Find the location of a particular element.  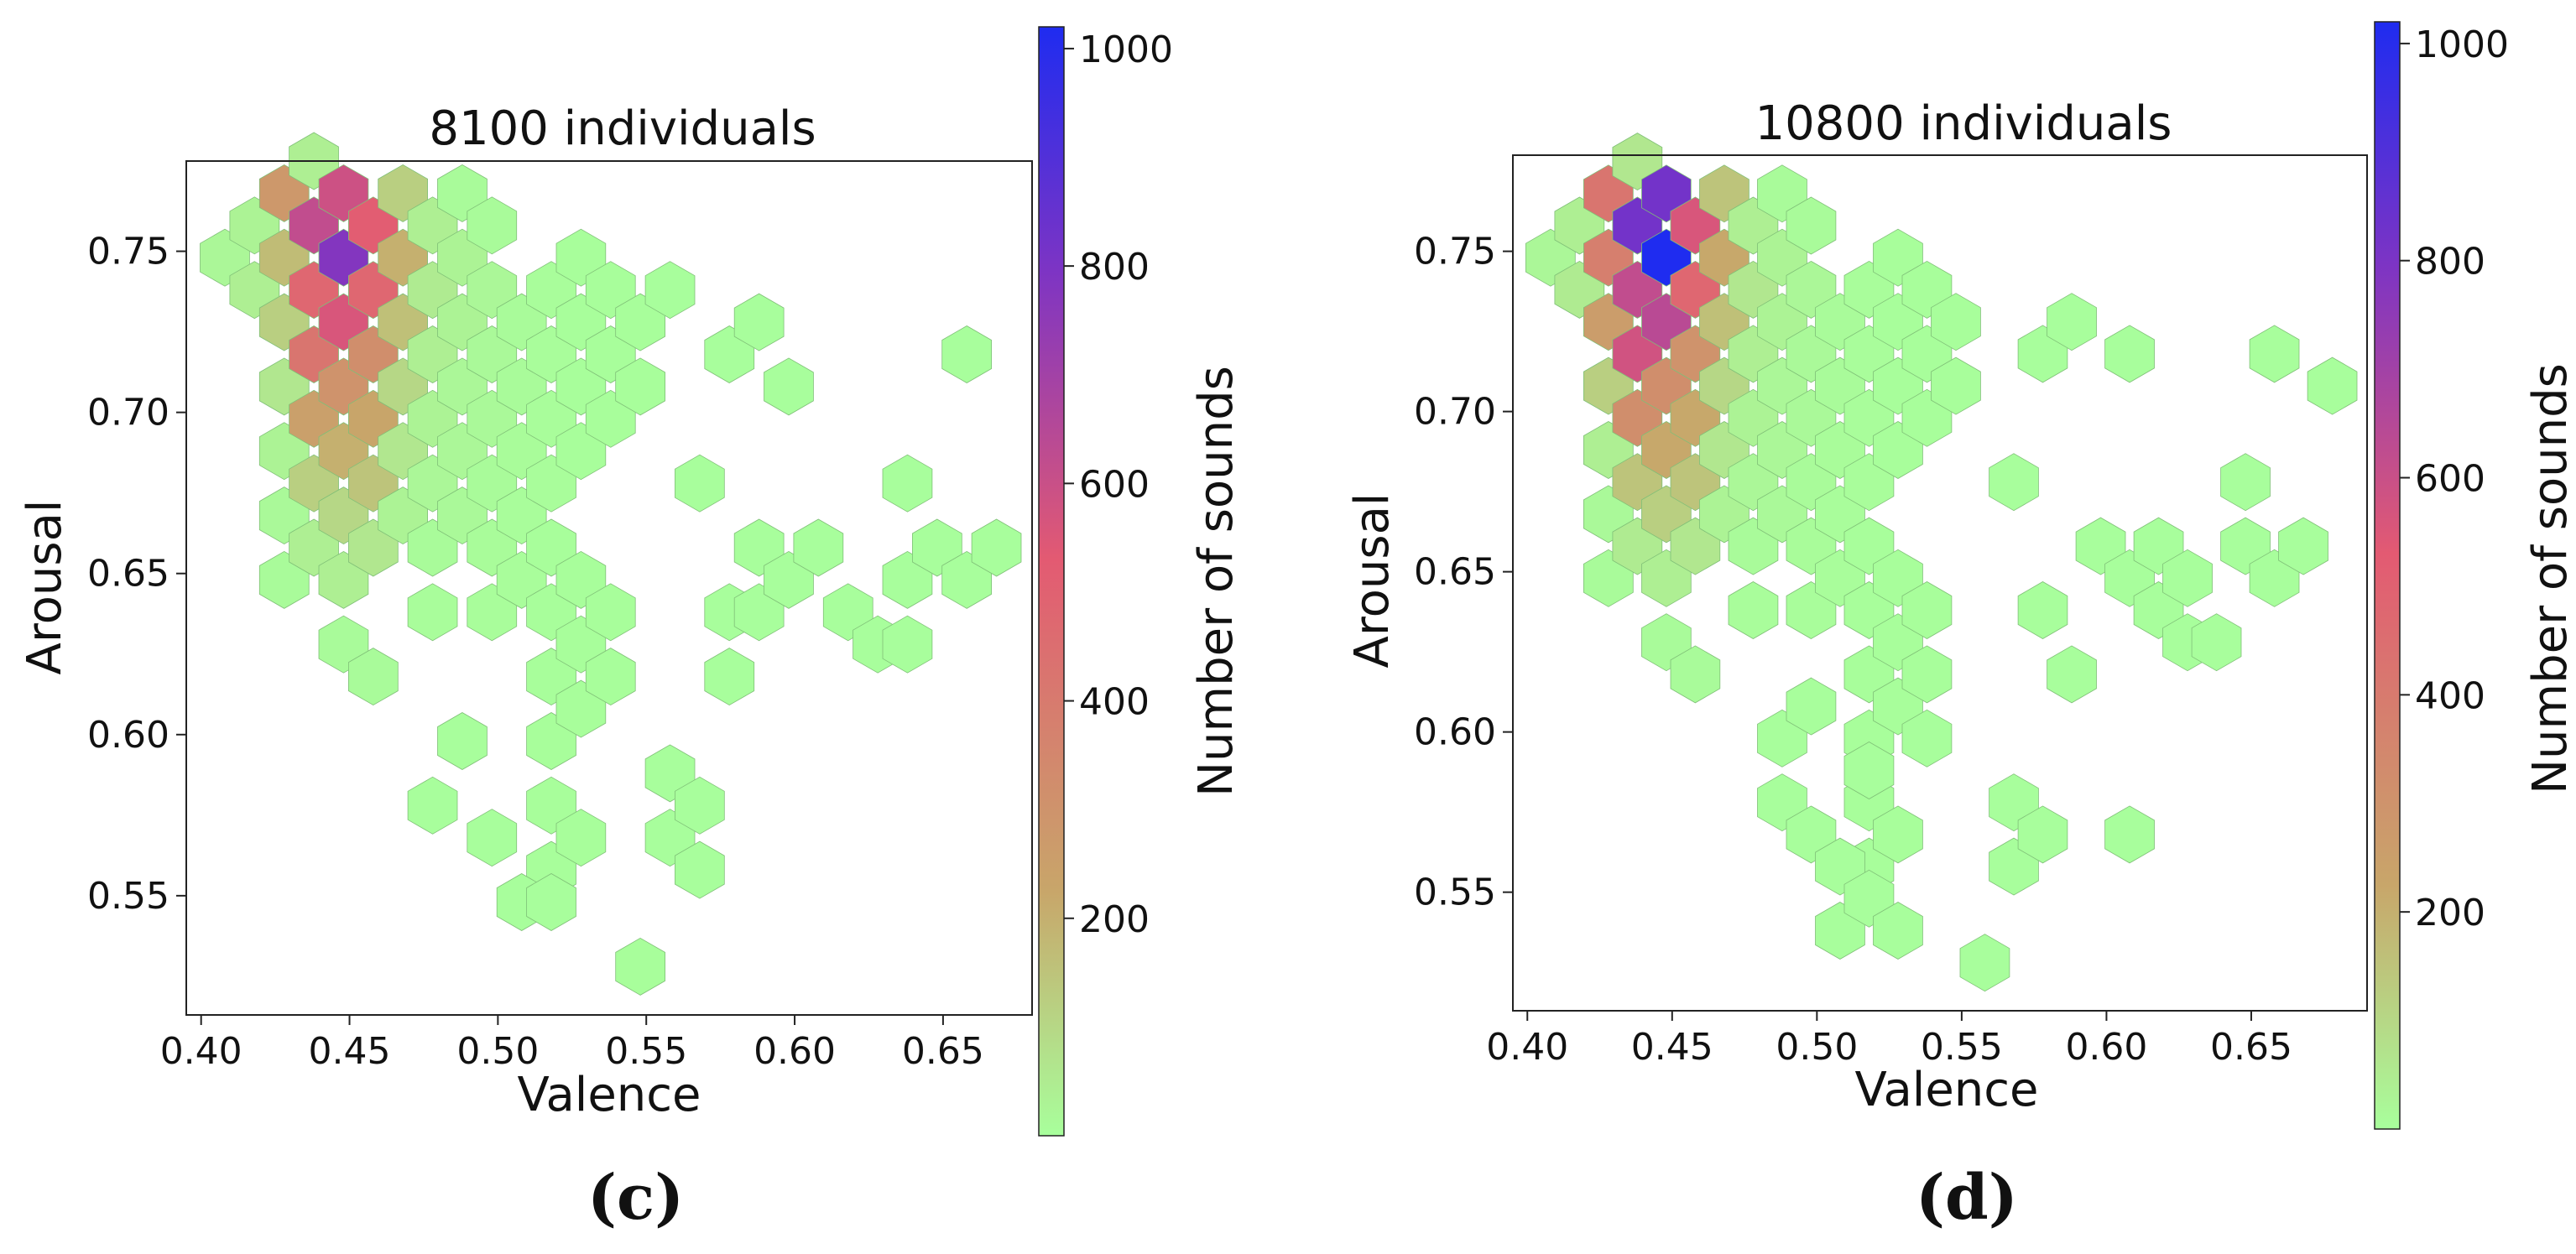

chart-title: 8100 individuals is located at coordinates (622, 128).